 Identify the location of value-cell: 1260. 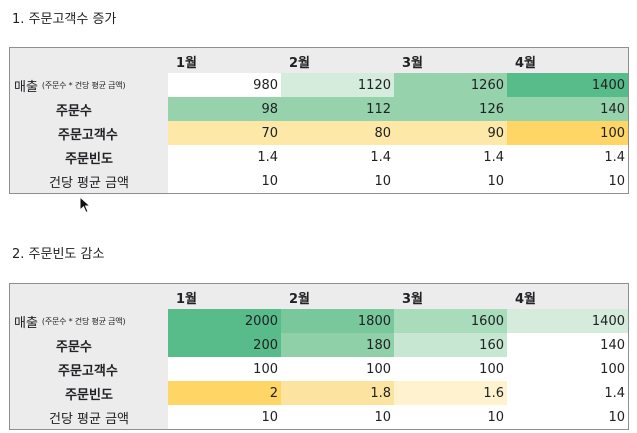
(450, 85).